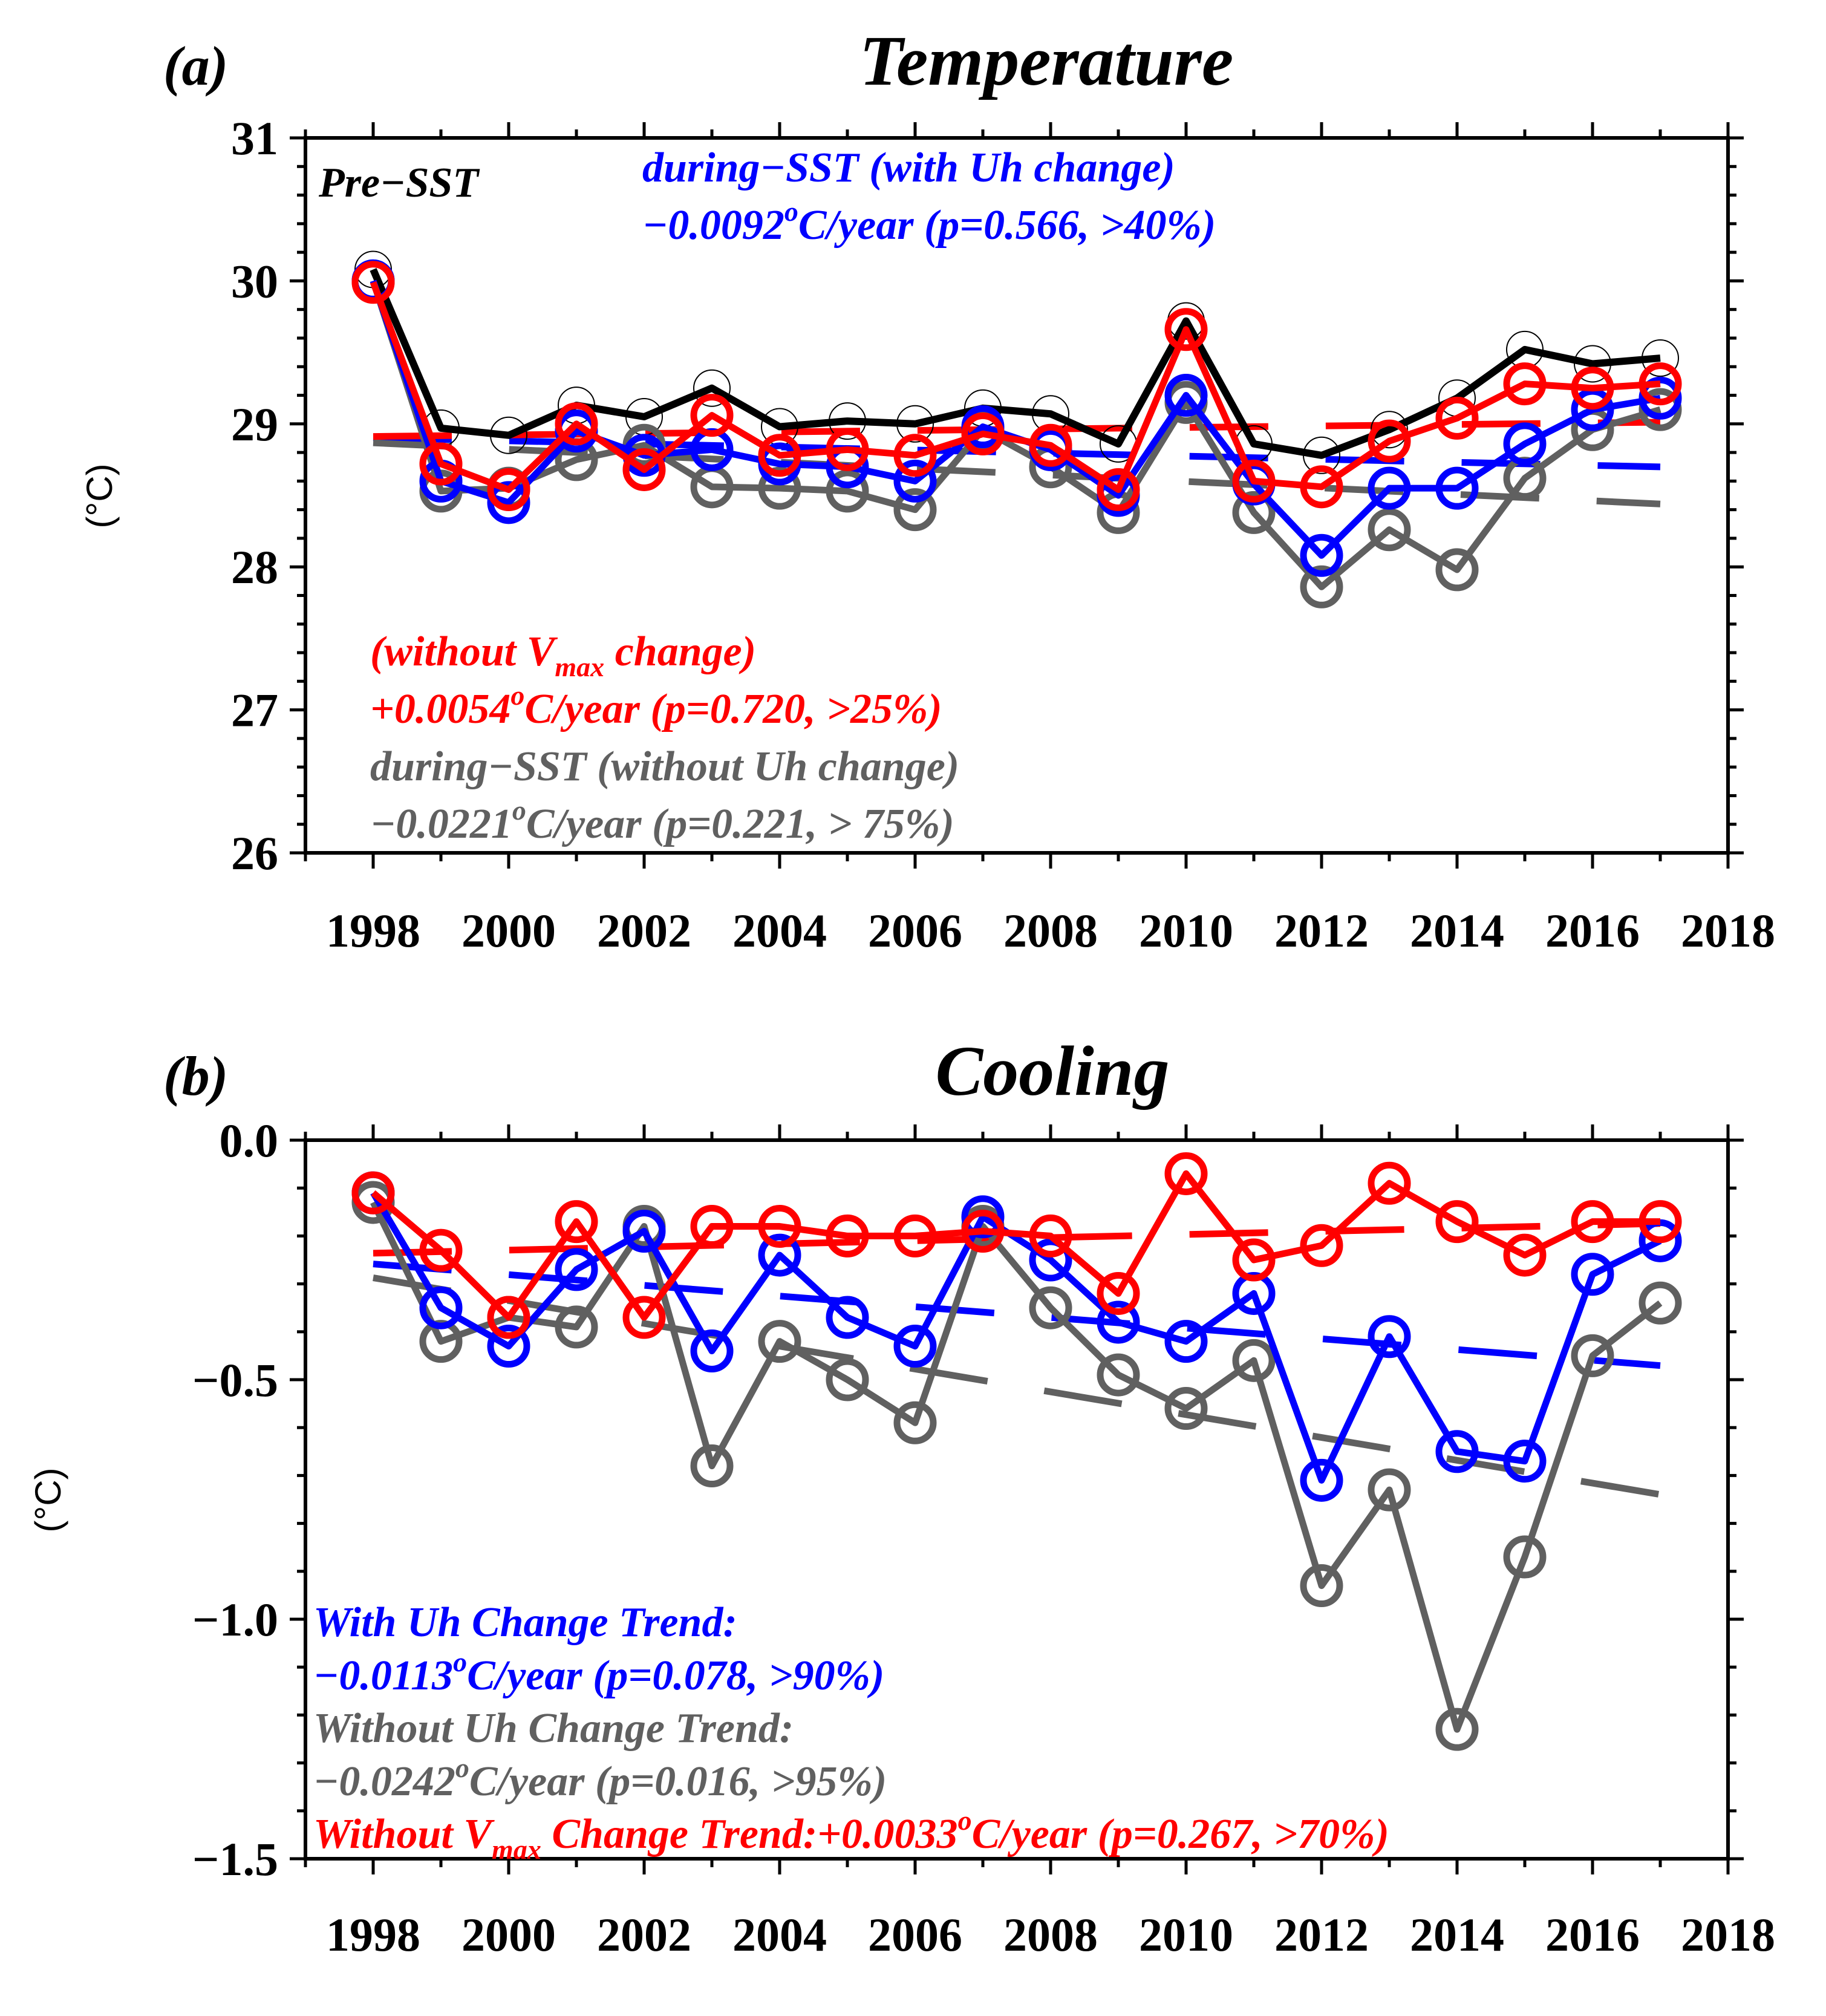 This screenshot has height=2016, width=1826. What do you see at coordinates (100, 495) in the screenshot?
I see `panel-a-ylabel: (°C)` at bounding box center [100, 495].